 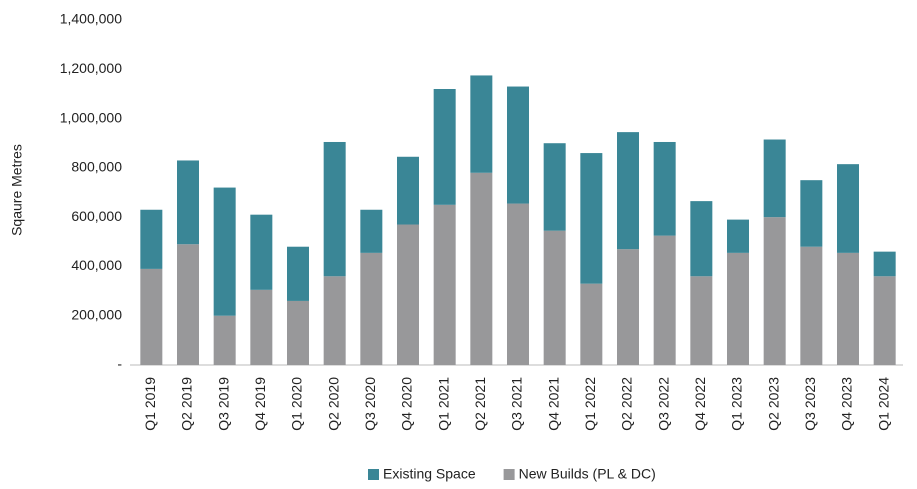 What do you see at coordinates (96, 216) in the screenshot?
I see `y-tick-label: 600,000` at bounding box center [96, 216].